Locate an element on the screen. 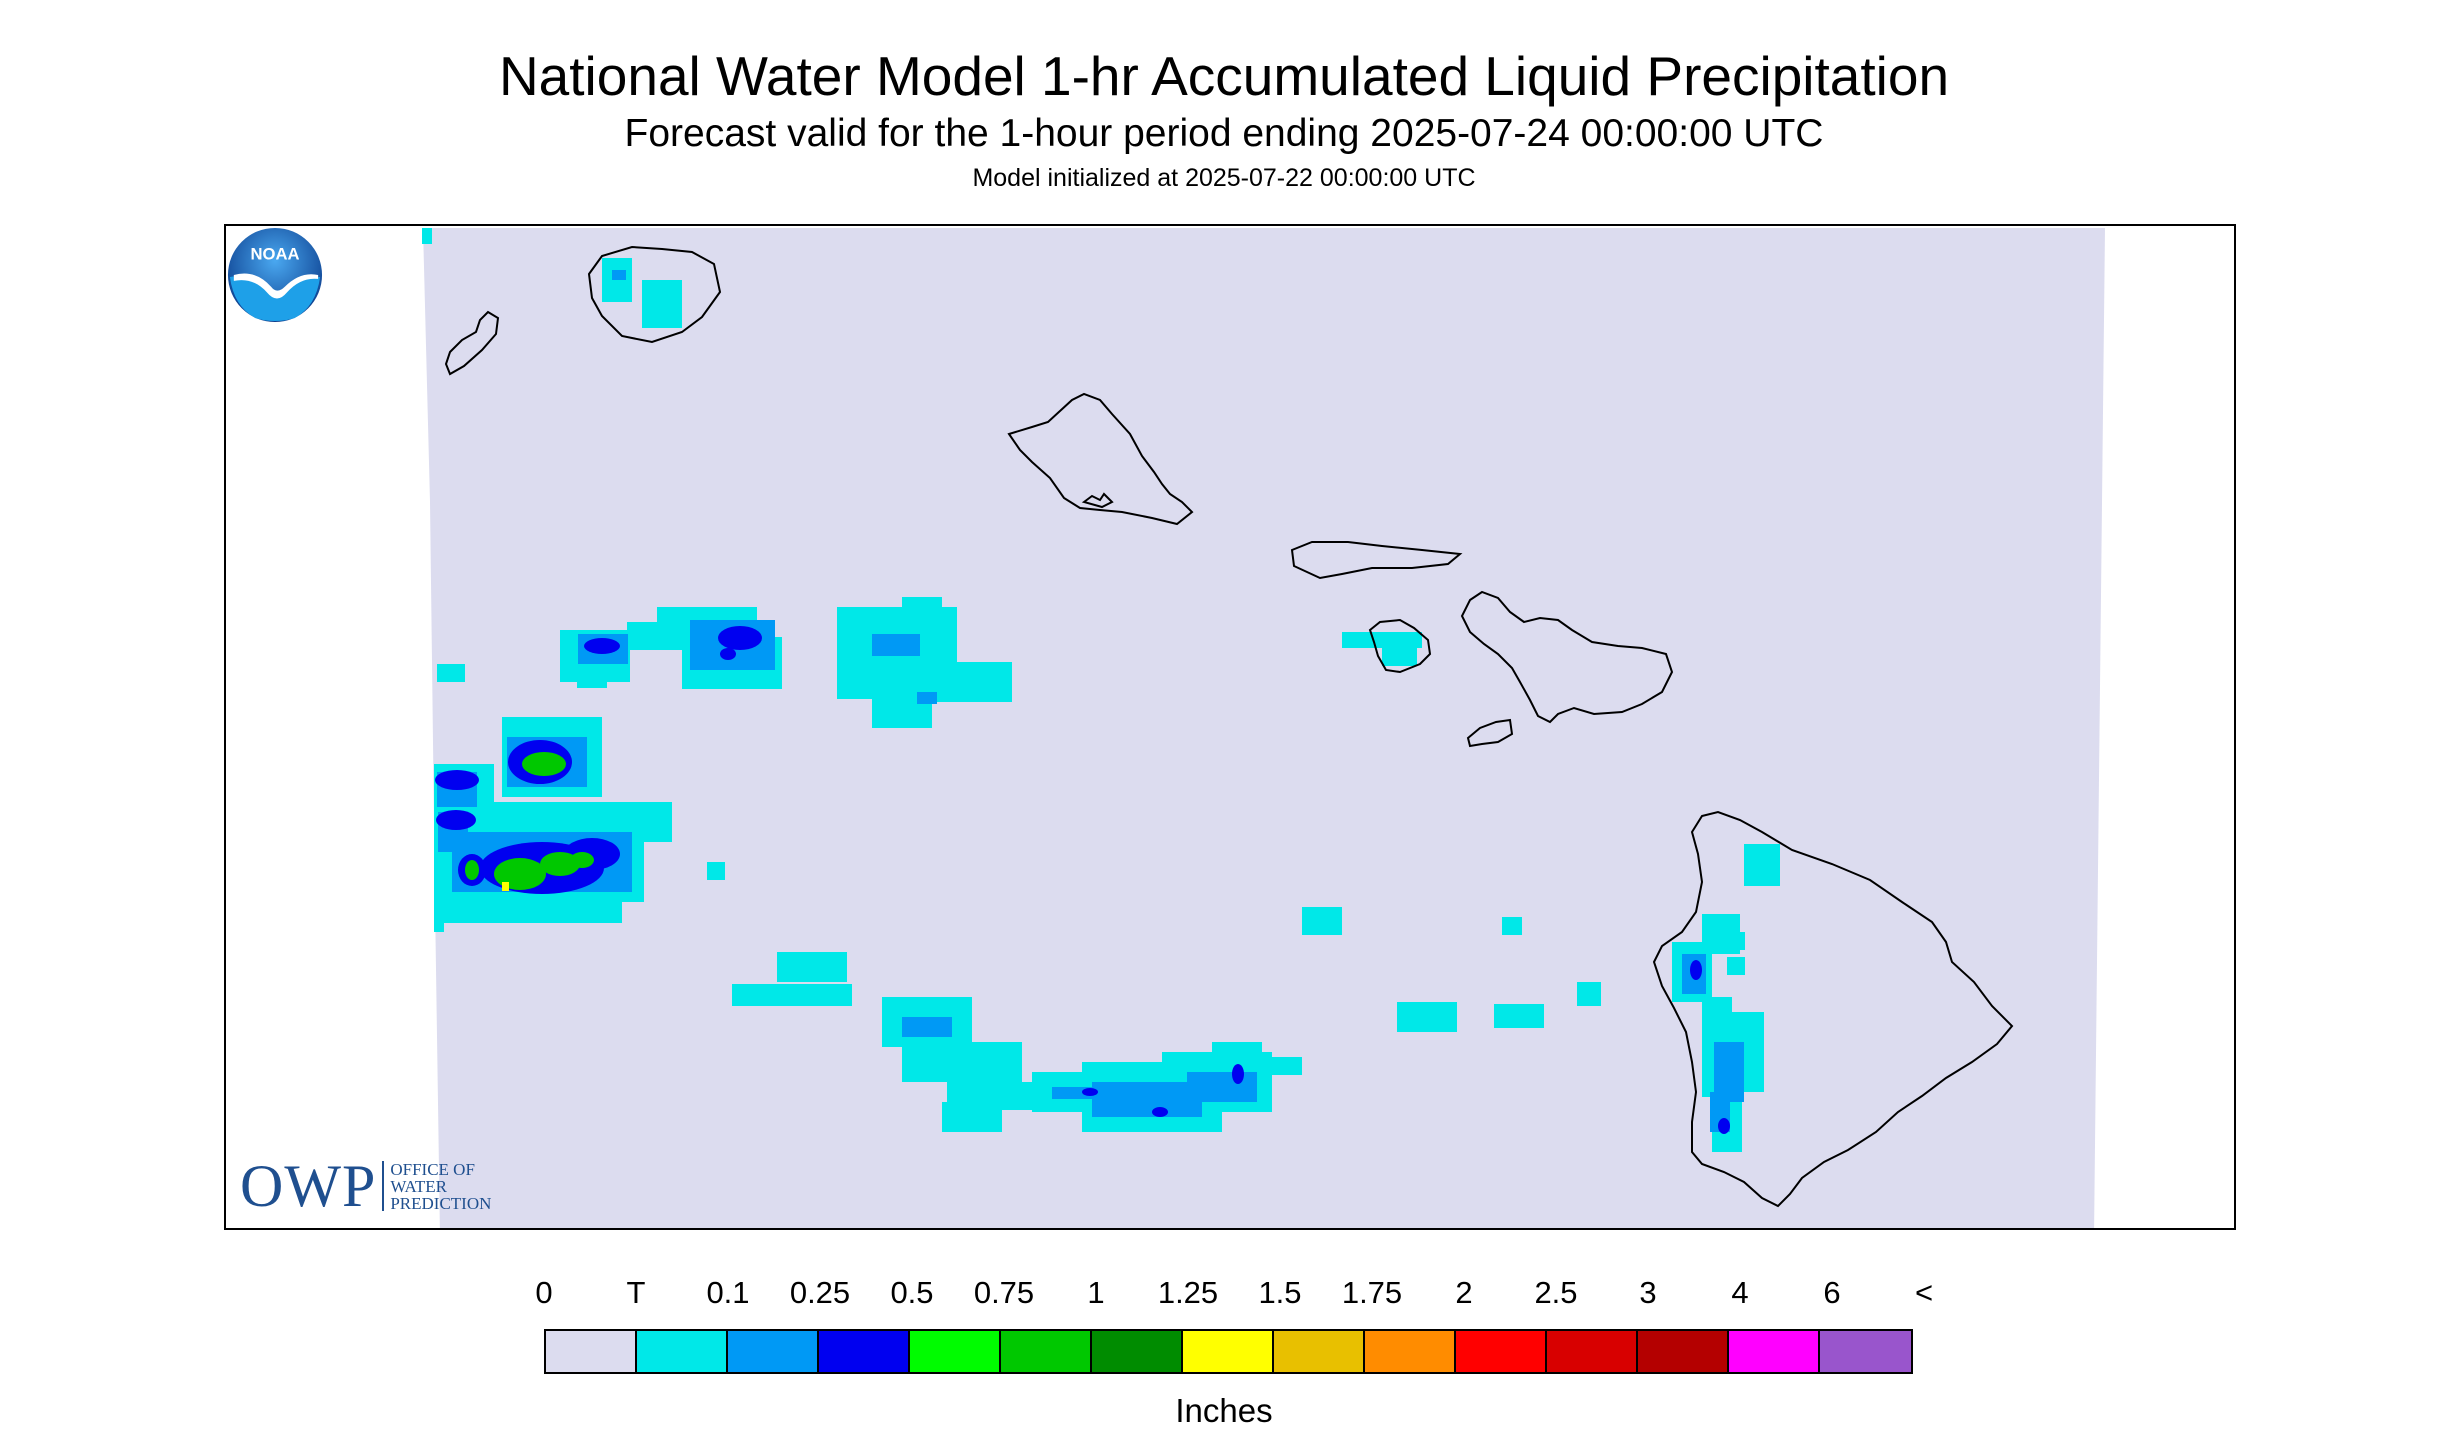  lanai-coast is located at coordinates (1400, 646).